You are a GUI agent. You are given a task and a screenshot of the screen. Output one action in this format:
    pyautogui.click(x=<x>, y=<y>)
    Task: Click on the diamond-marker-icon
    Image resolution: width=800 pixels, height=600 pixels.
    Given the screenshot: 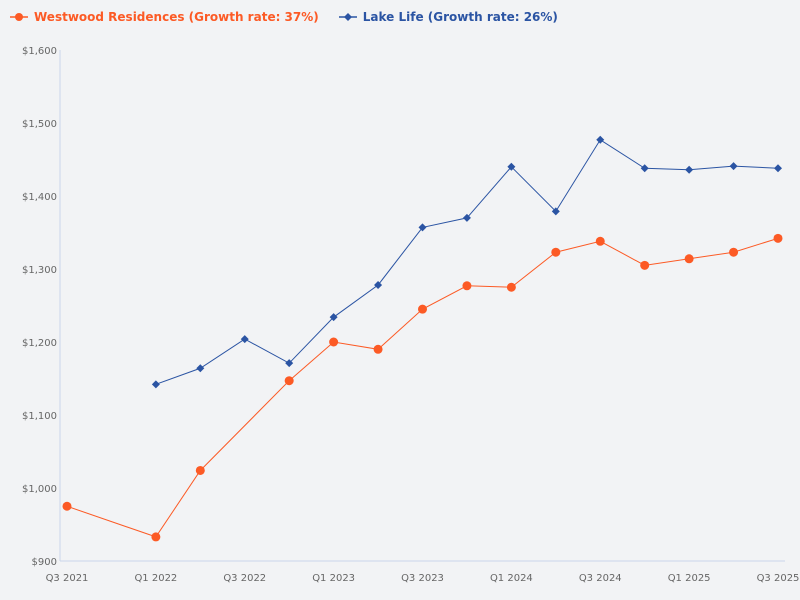 What is the action you would take?
    pyautogui.click(x=347, y=17)
    